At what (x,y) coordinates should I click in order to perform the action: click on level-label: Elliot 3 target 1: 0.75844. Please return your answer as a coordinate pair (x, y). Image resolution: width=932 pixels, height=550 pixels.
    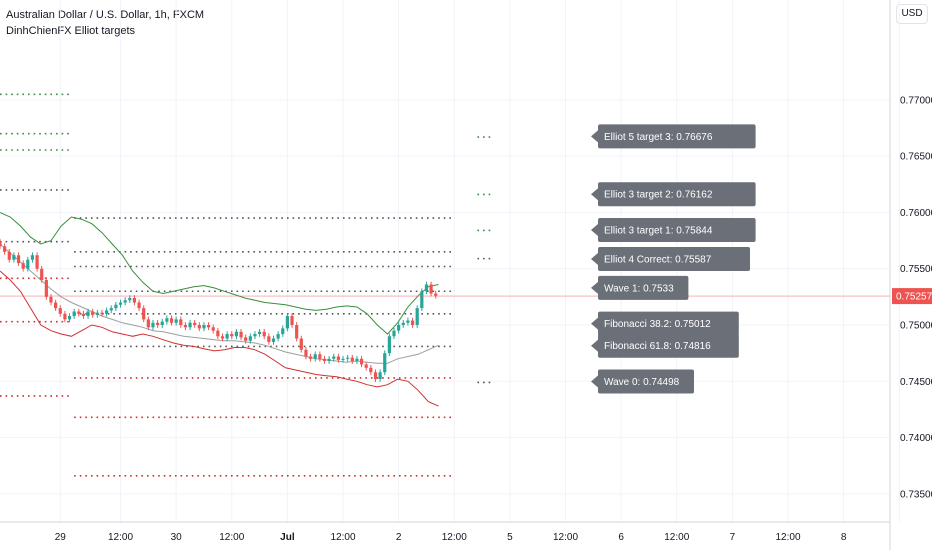
    Looking at the image, I should click on (673, 230).